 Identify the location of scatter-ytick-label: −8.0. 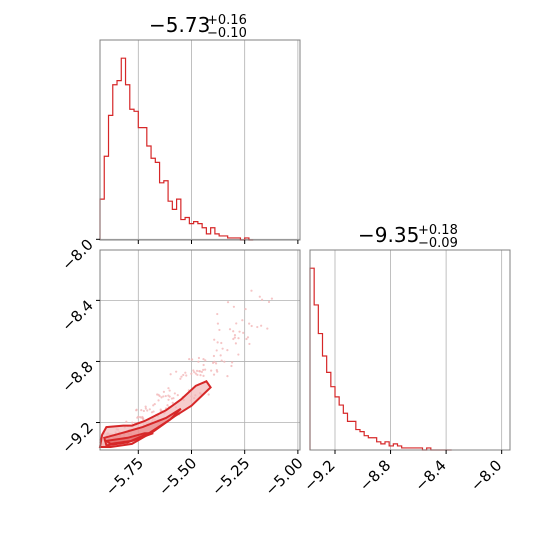
(77, 254).